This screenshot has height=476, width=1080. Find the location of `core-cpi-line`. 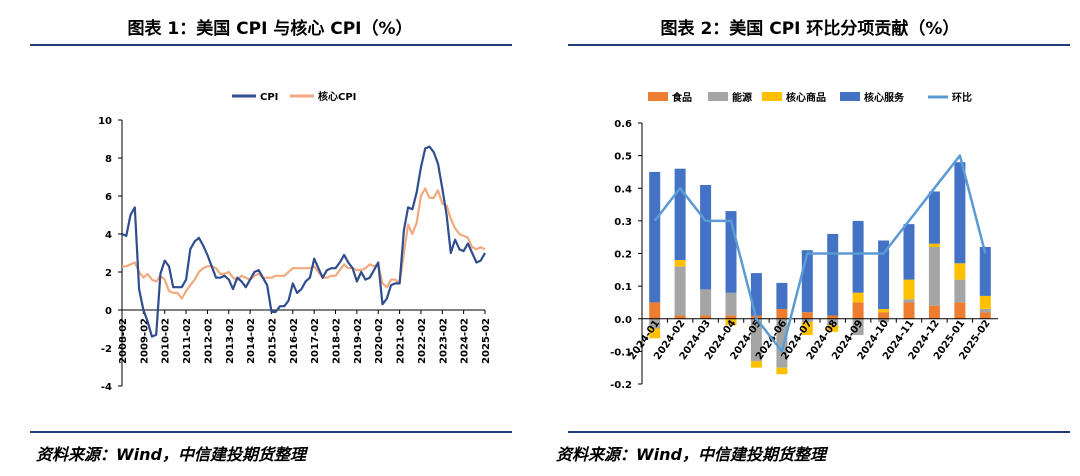

core-cpi-line is located at coordinates (304, 243).